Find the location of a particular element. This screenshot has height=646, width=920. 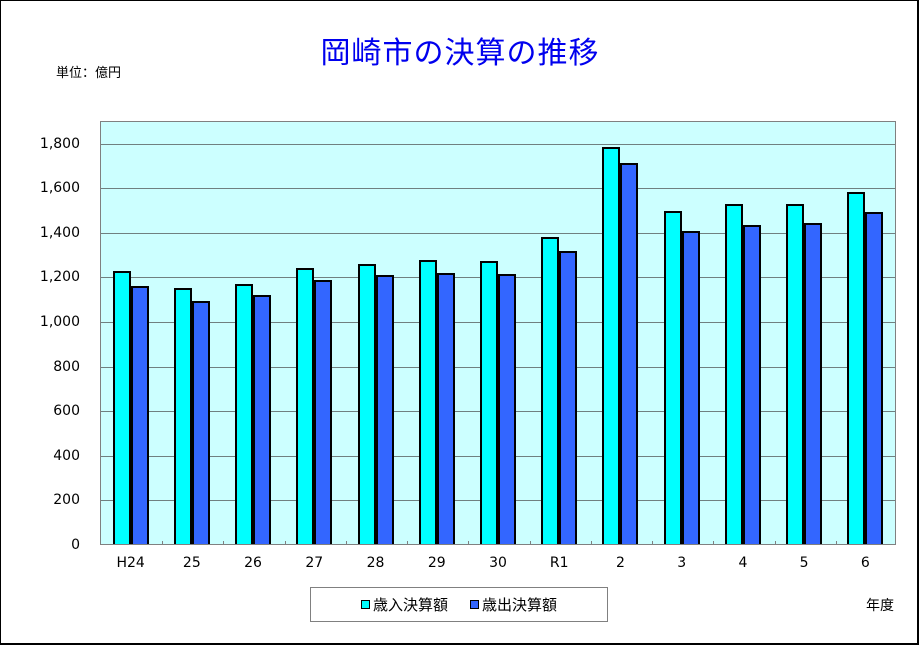

unit-label: 単位：億円 is located at coordinates (89, 73).